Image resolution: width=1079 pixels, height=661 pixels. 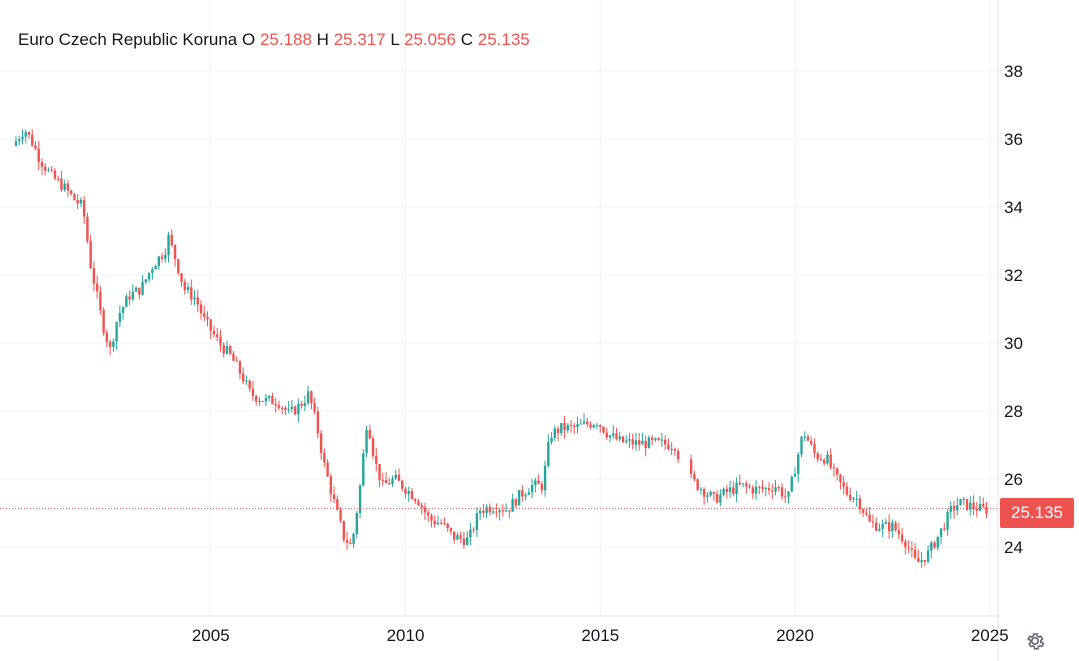 I want to click on legend-high-value: 25.317, so click(x=359, y=39).